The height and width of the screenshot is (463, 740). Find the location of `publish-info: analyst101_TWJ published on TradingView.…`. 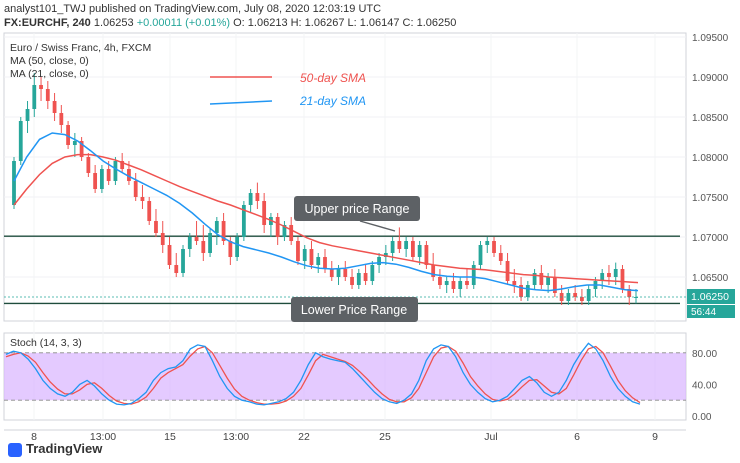

publish-info: analyst101_TWJ published on TradingView.… is located at coordinates (193, 9).